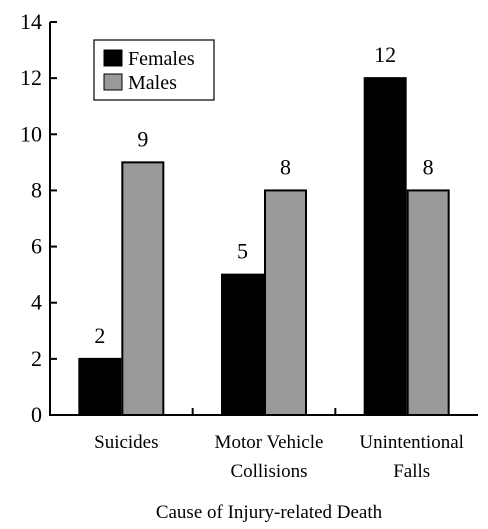 The height and width of the screenshot is (529, 488). I want to click on legend-label-males: Males, so click(152, 83).